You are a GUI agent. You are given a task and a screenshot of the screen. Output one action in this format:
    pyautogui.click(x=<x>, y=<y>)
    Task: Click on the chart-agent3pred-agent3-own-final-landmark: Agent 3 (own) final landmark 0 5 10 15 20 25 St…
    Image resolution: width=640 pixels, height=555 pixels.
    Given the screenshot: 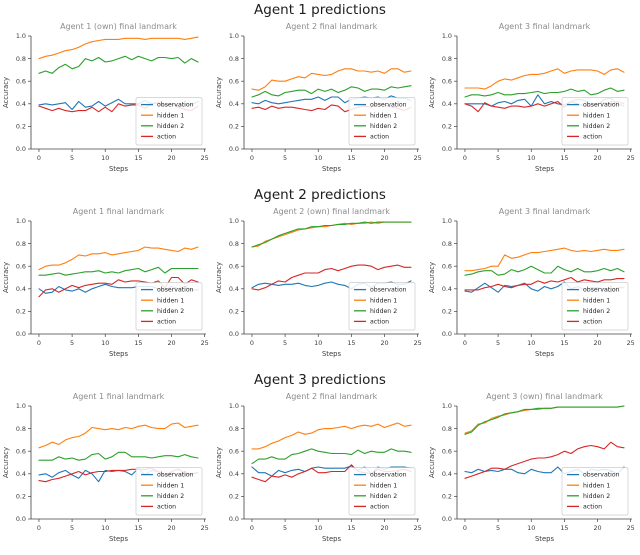 What is the action you would take?
    pyautogui.click(x=532, y=471)
    